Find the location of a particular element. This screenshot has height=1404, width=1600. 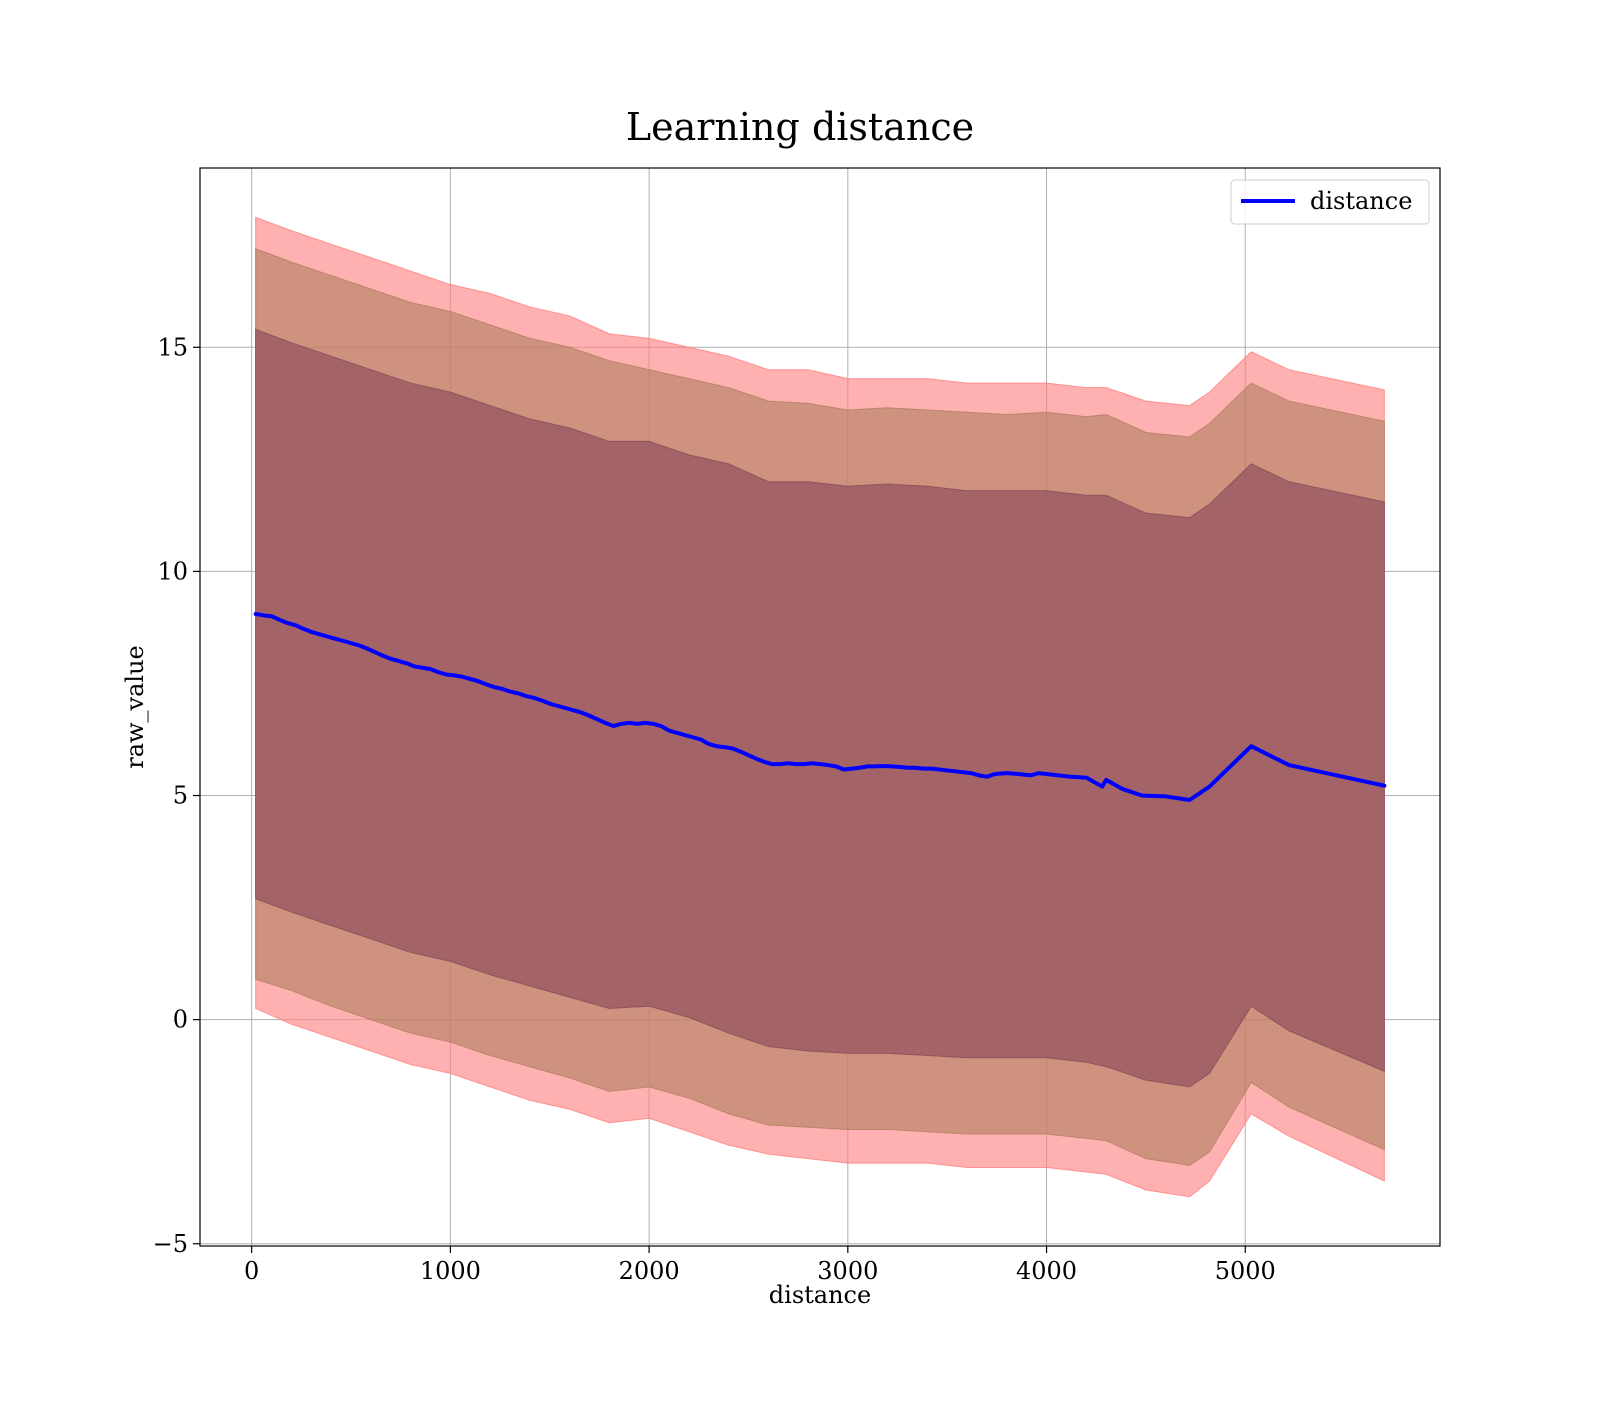

chart-title: Learning distance is located at coordinates (800, 127).